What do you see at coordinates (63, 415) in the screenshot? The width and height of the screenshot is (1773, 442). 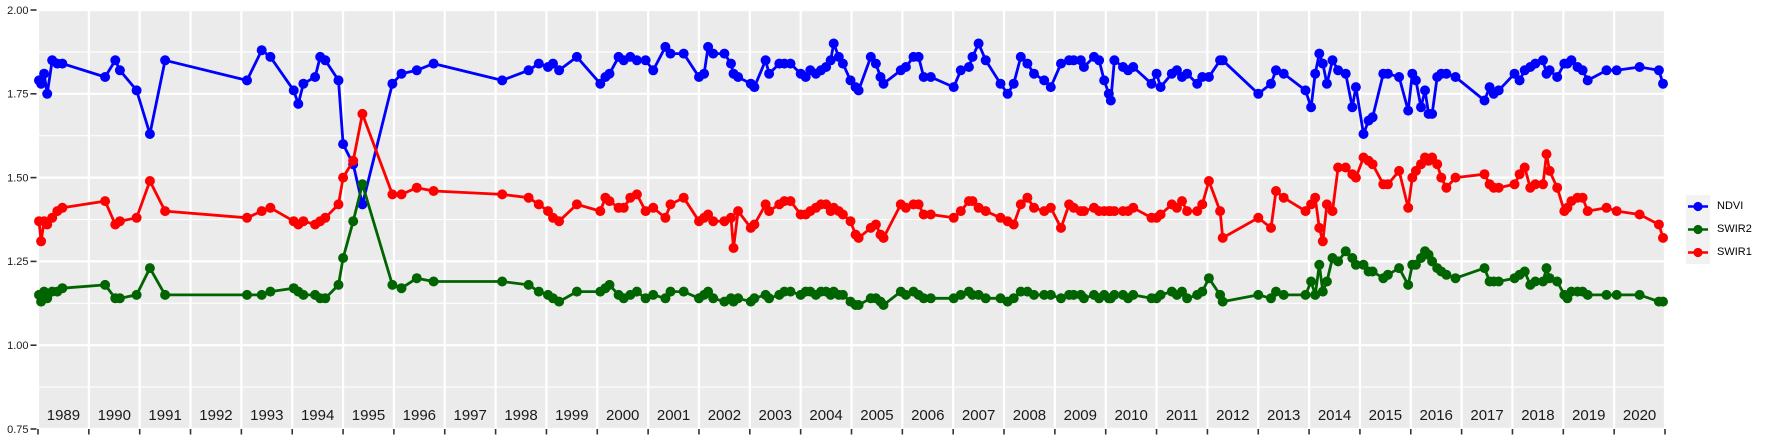 I see `x-tick-label: 1989` at bounding box center [63, 415].